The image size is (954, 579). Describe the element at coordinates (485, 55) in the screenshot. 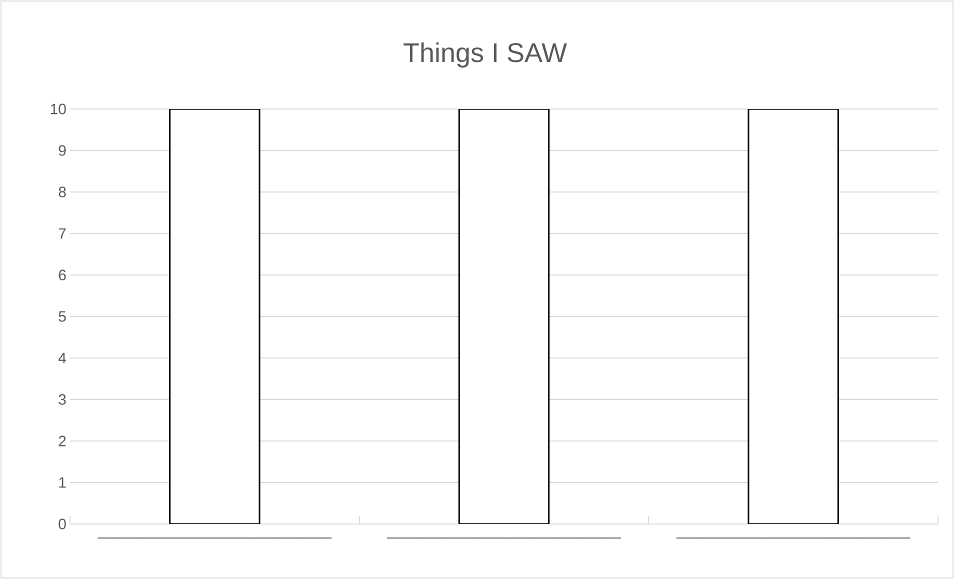

I see `chart-title: Things I SAW` at that location.